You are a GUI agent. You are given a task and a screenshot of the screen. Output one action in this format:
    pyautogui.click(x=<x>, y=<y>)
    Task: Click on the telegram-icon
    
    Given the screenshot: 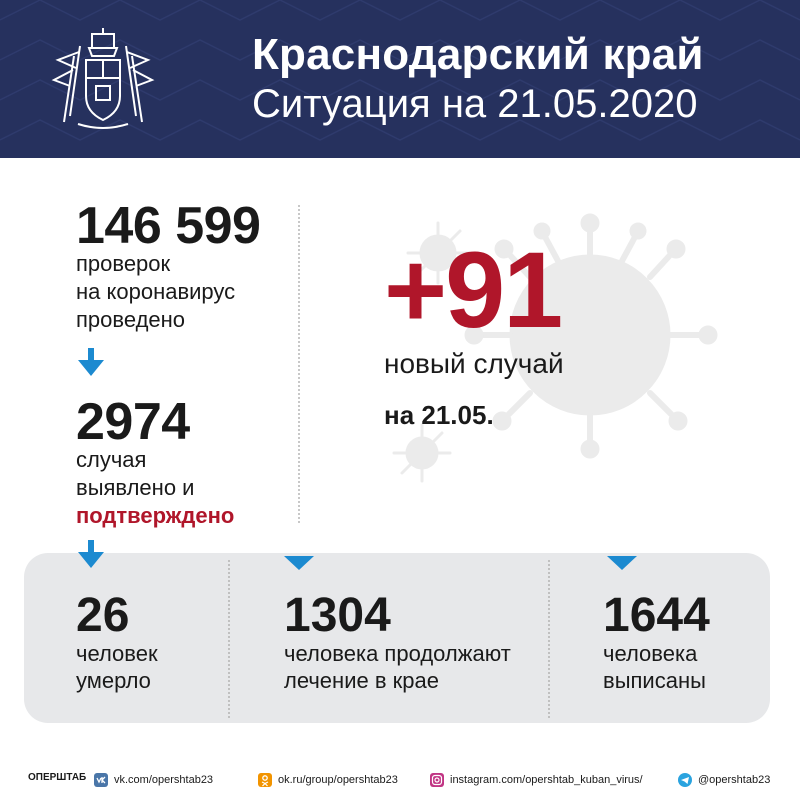 What is the action you would take?
    pyautogui.click(x=685, y=780)
    